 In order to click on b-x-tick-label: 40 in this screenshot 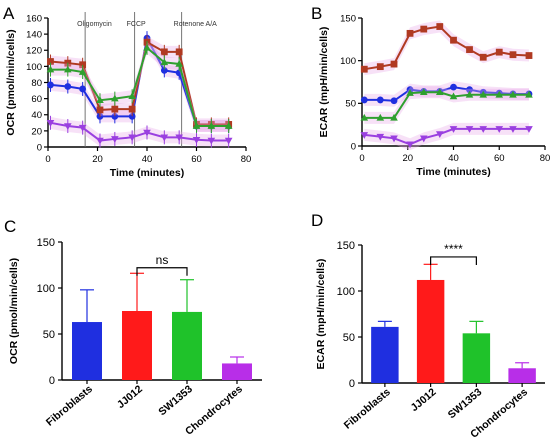, I will do `click(453, 158)`.